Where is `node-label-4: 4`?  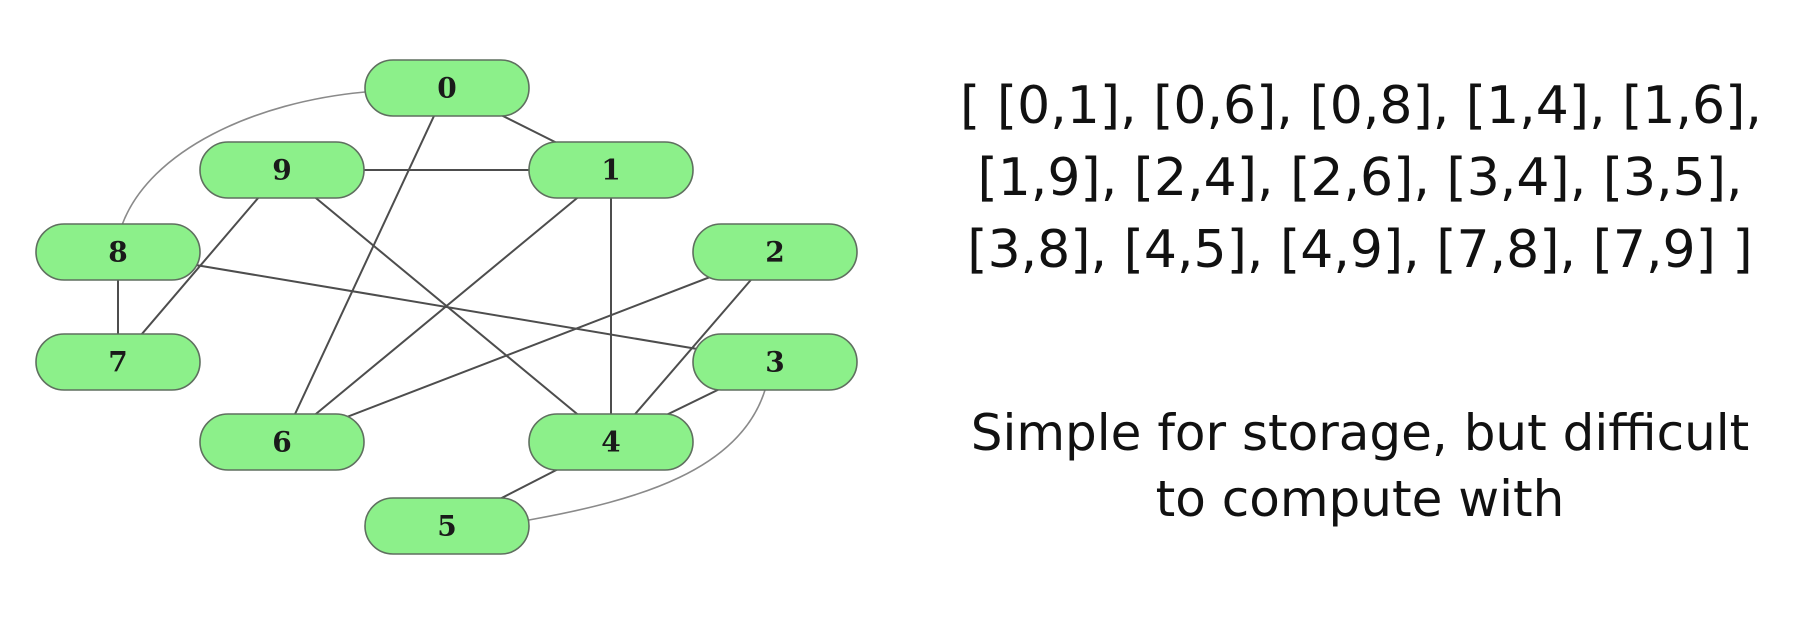 node-label-4: 4 is located at coordinates (610, 442).